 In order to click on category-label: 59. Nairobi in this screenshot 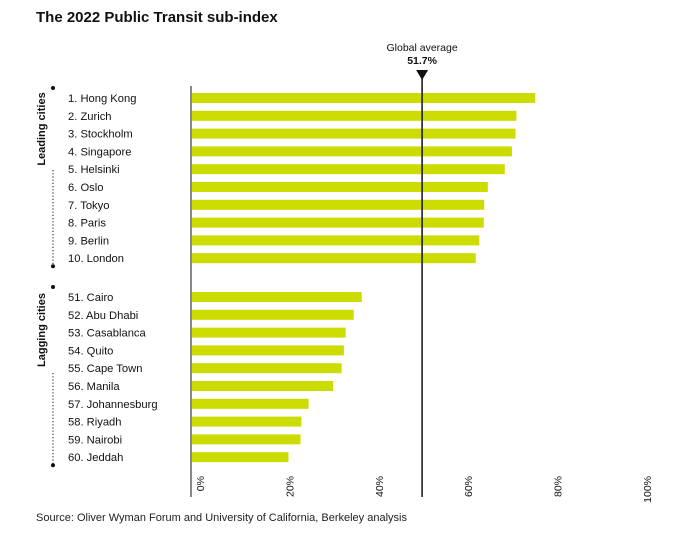, I will do `click(95, 440)`.